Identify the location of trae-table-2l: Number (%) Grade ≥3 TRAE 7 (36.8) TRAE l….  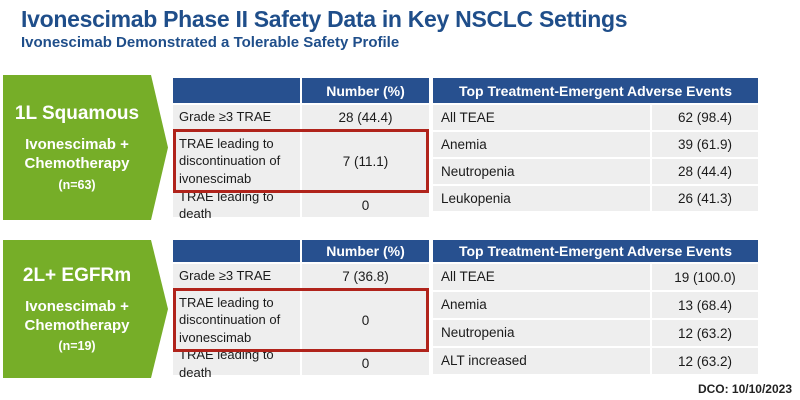
(301, 310).